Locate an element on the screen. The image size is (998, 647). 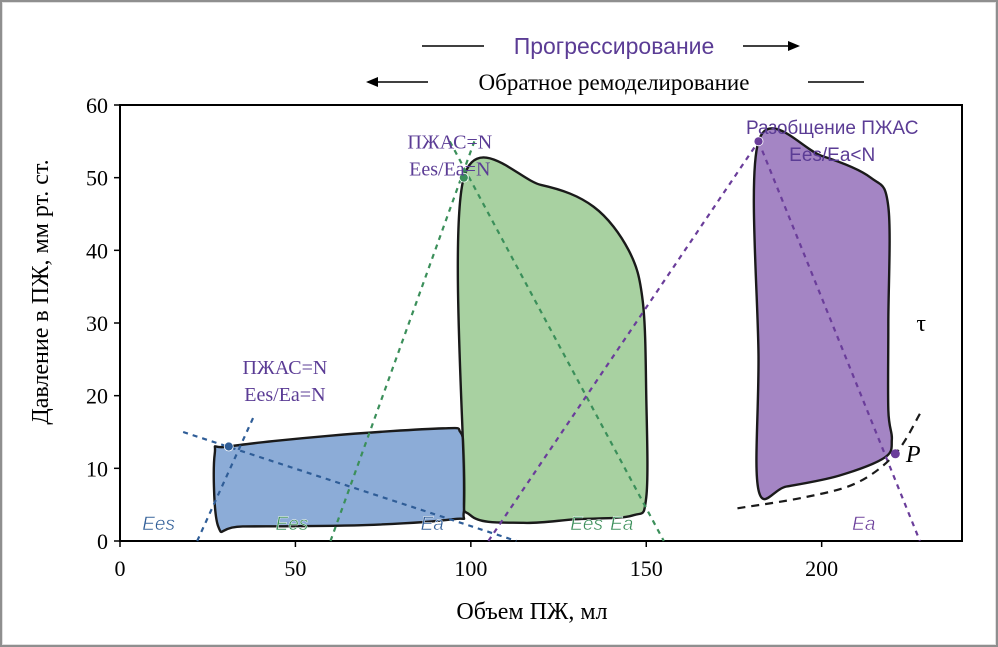
green-pv-loop is located at coordinates (552, 340).